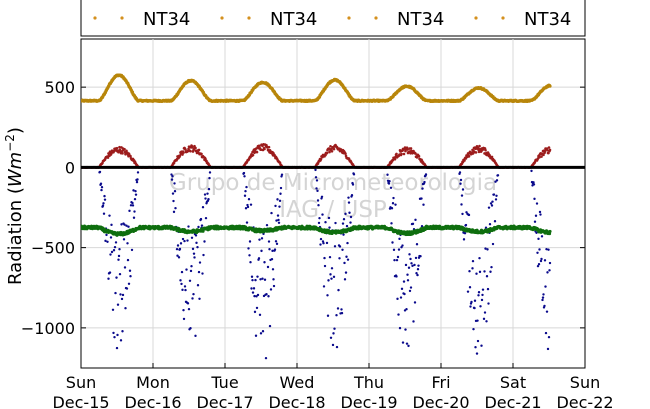  What do you see at coordinates (440, 401) in the screenshot?
I see `x-tick-label-date: Dec-20` at bounding box center [440, 401].